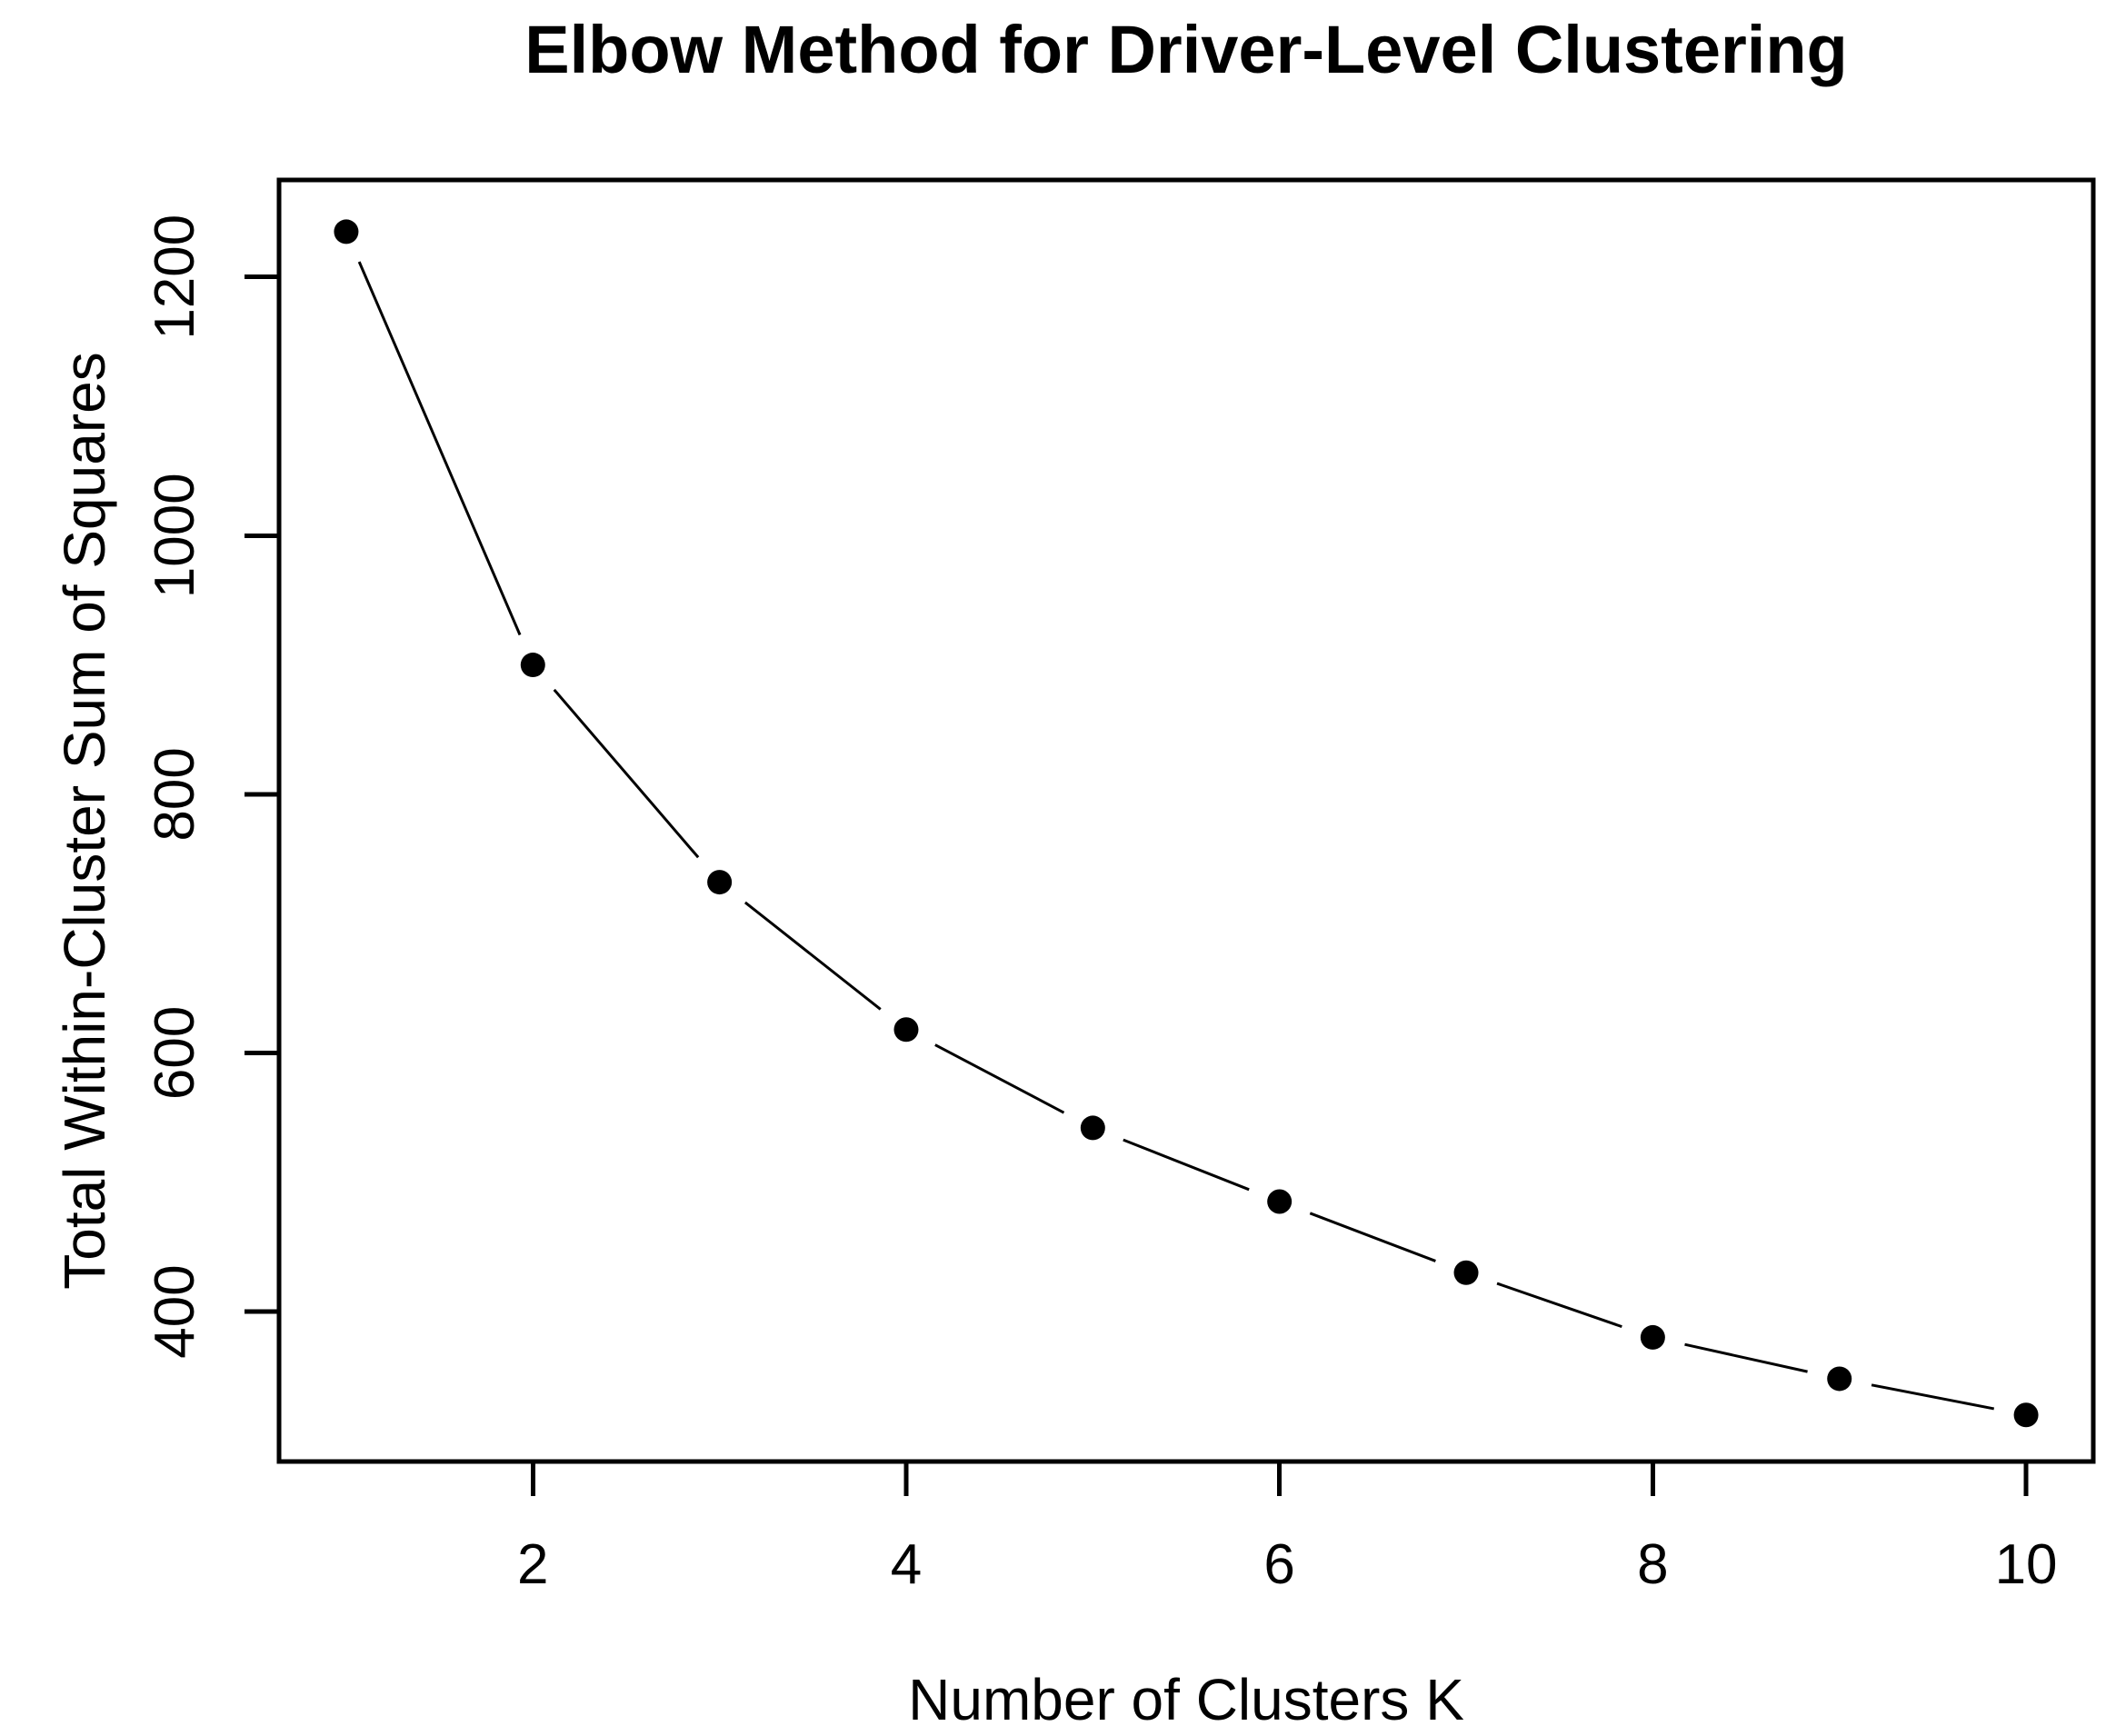 This screenshot has width=2116, height=1736. I want to click on x-tick-label: 4, so click(906, 1564).